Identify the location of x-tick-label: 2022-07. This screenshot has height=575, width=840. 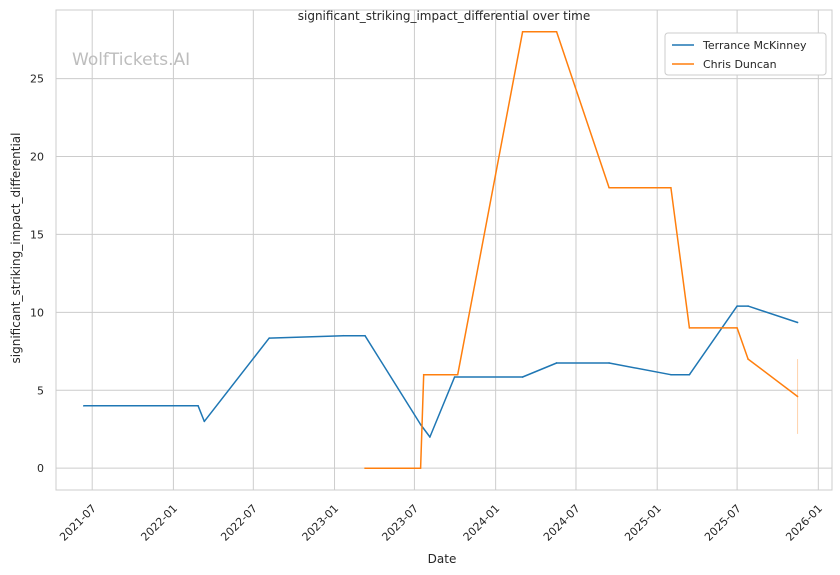
(239, 523).